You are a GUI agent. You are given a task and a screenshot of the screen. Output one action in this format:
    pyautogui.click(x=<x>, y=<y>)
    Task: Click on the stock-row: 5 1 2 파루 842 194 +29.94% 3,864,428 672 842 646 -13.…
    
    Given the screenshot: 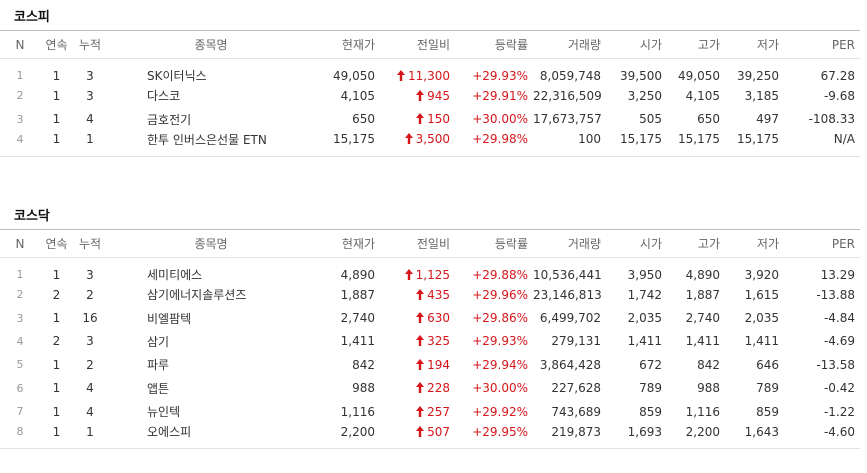 What is the action you would take?
    pyautogui.click(x=430, y=364)
    